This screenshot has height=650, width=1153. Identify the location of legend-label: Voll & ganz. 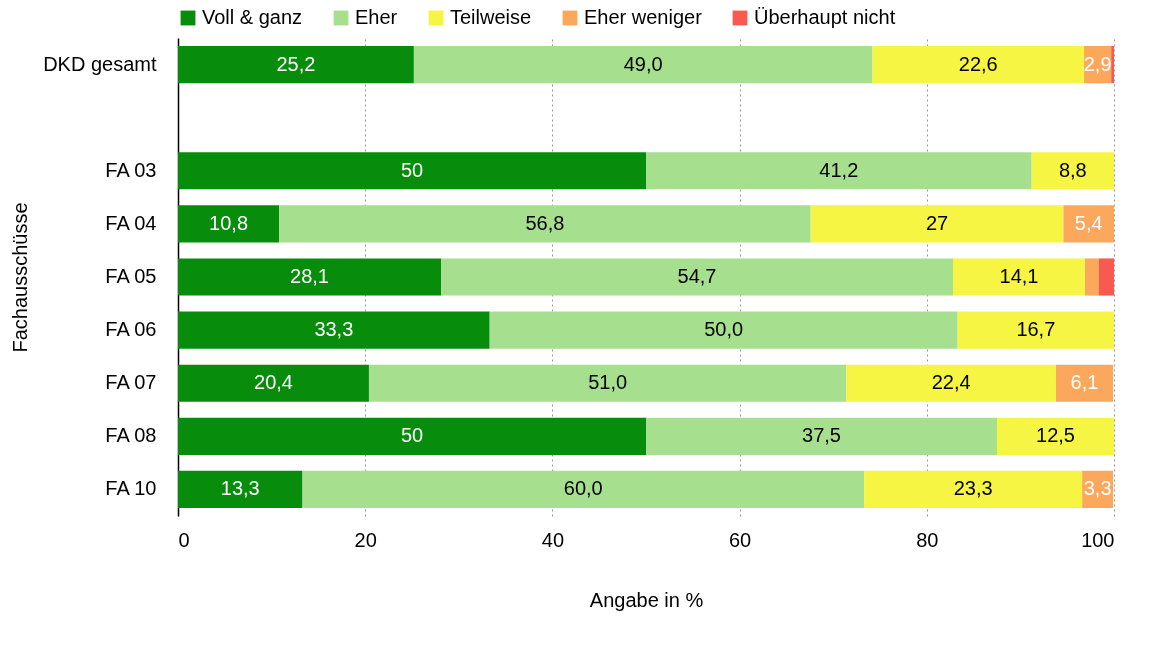
(252, 17).